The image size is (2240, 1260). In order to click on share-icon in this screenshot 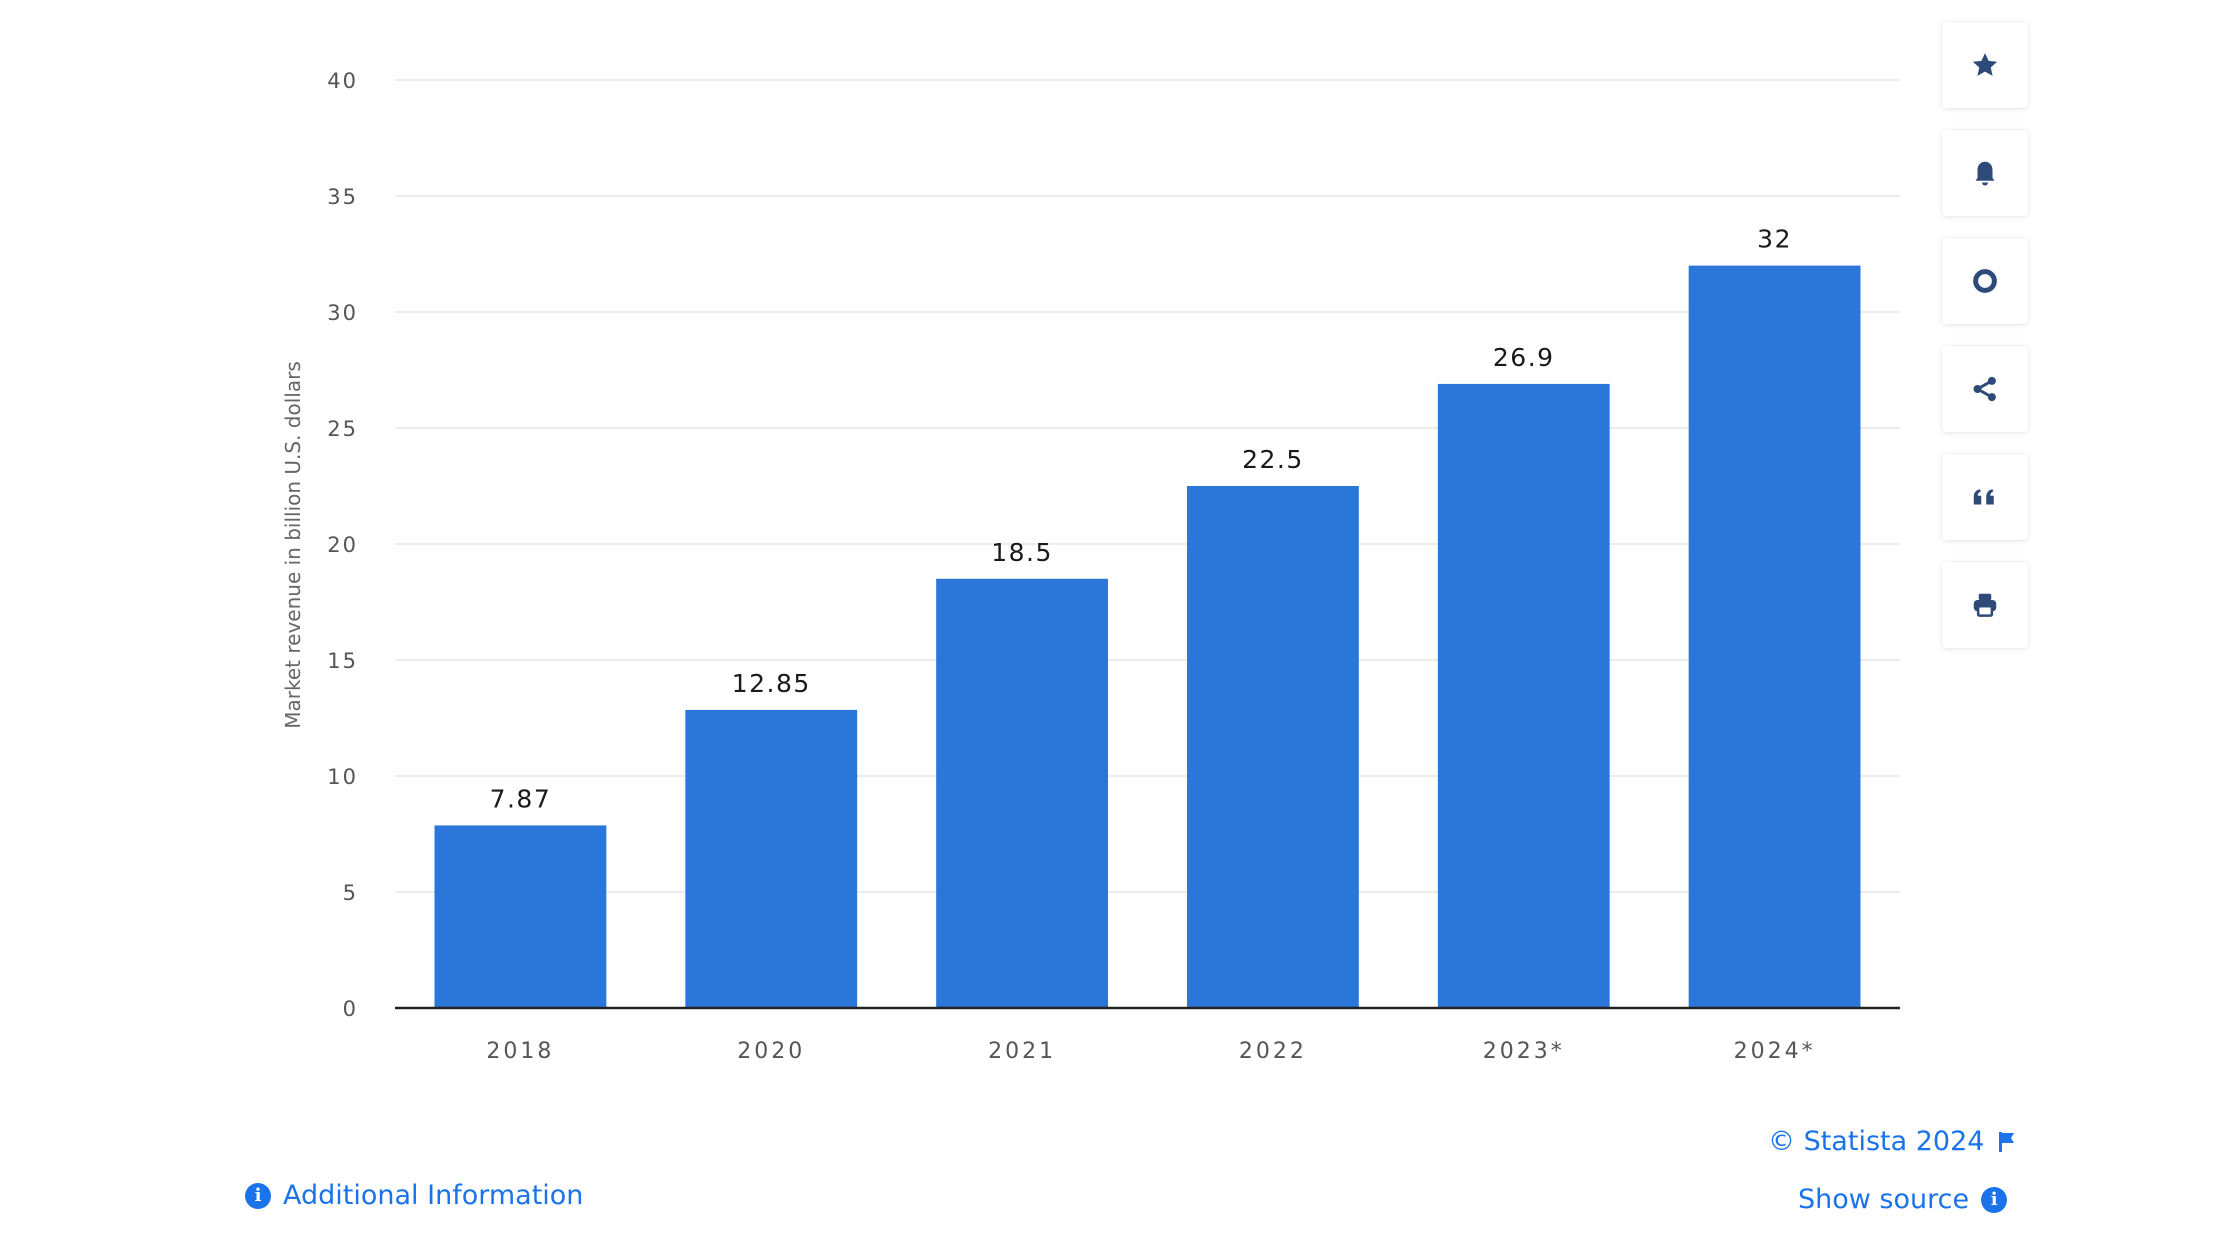, I will do `click(1984, 389)`.